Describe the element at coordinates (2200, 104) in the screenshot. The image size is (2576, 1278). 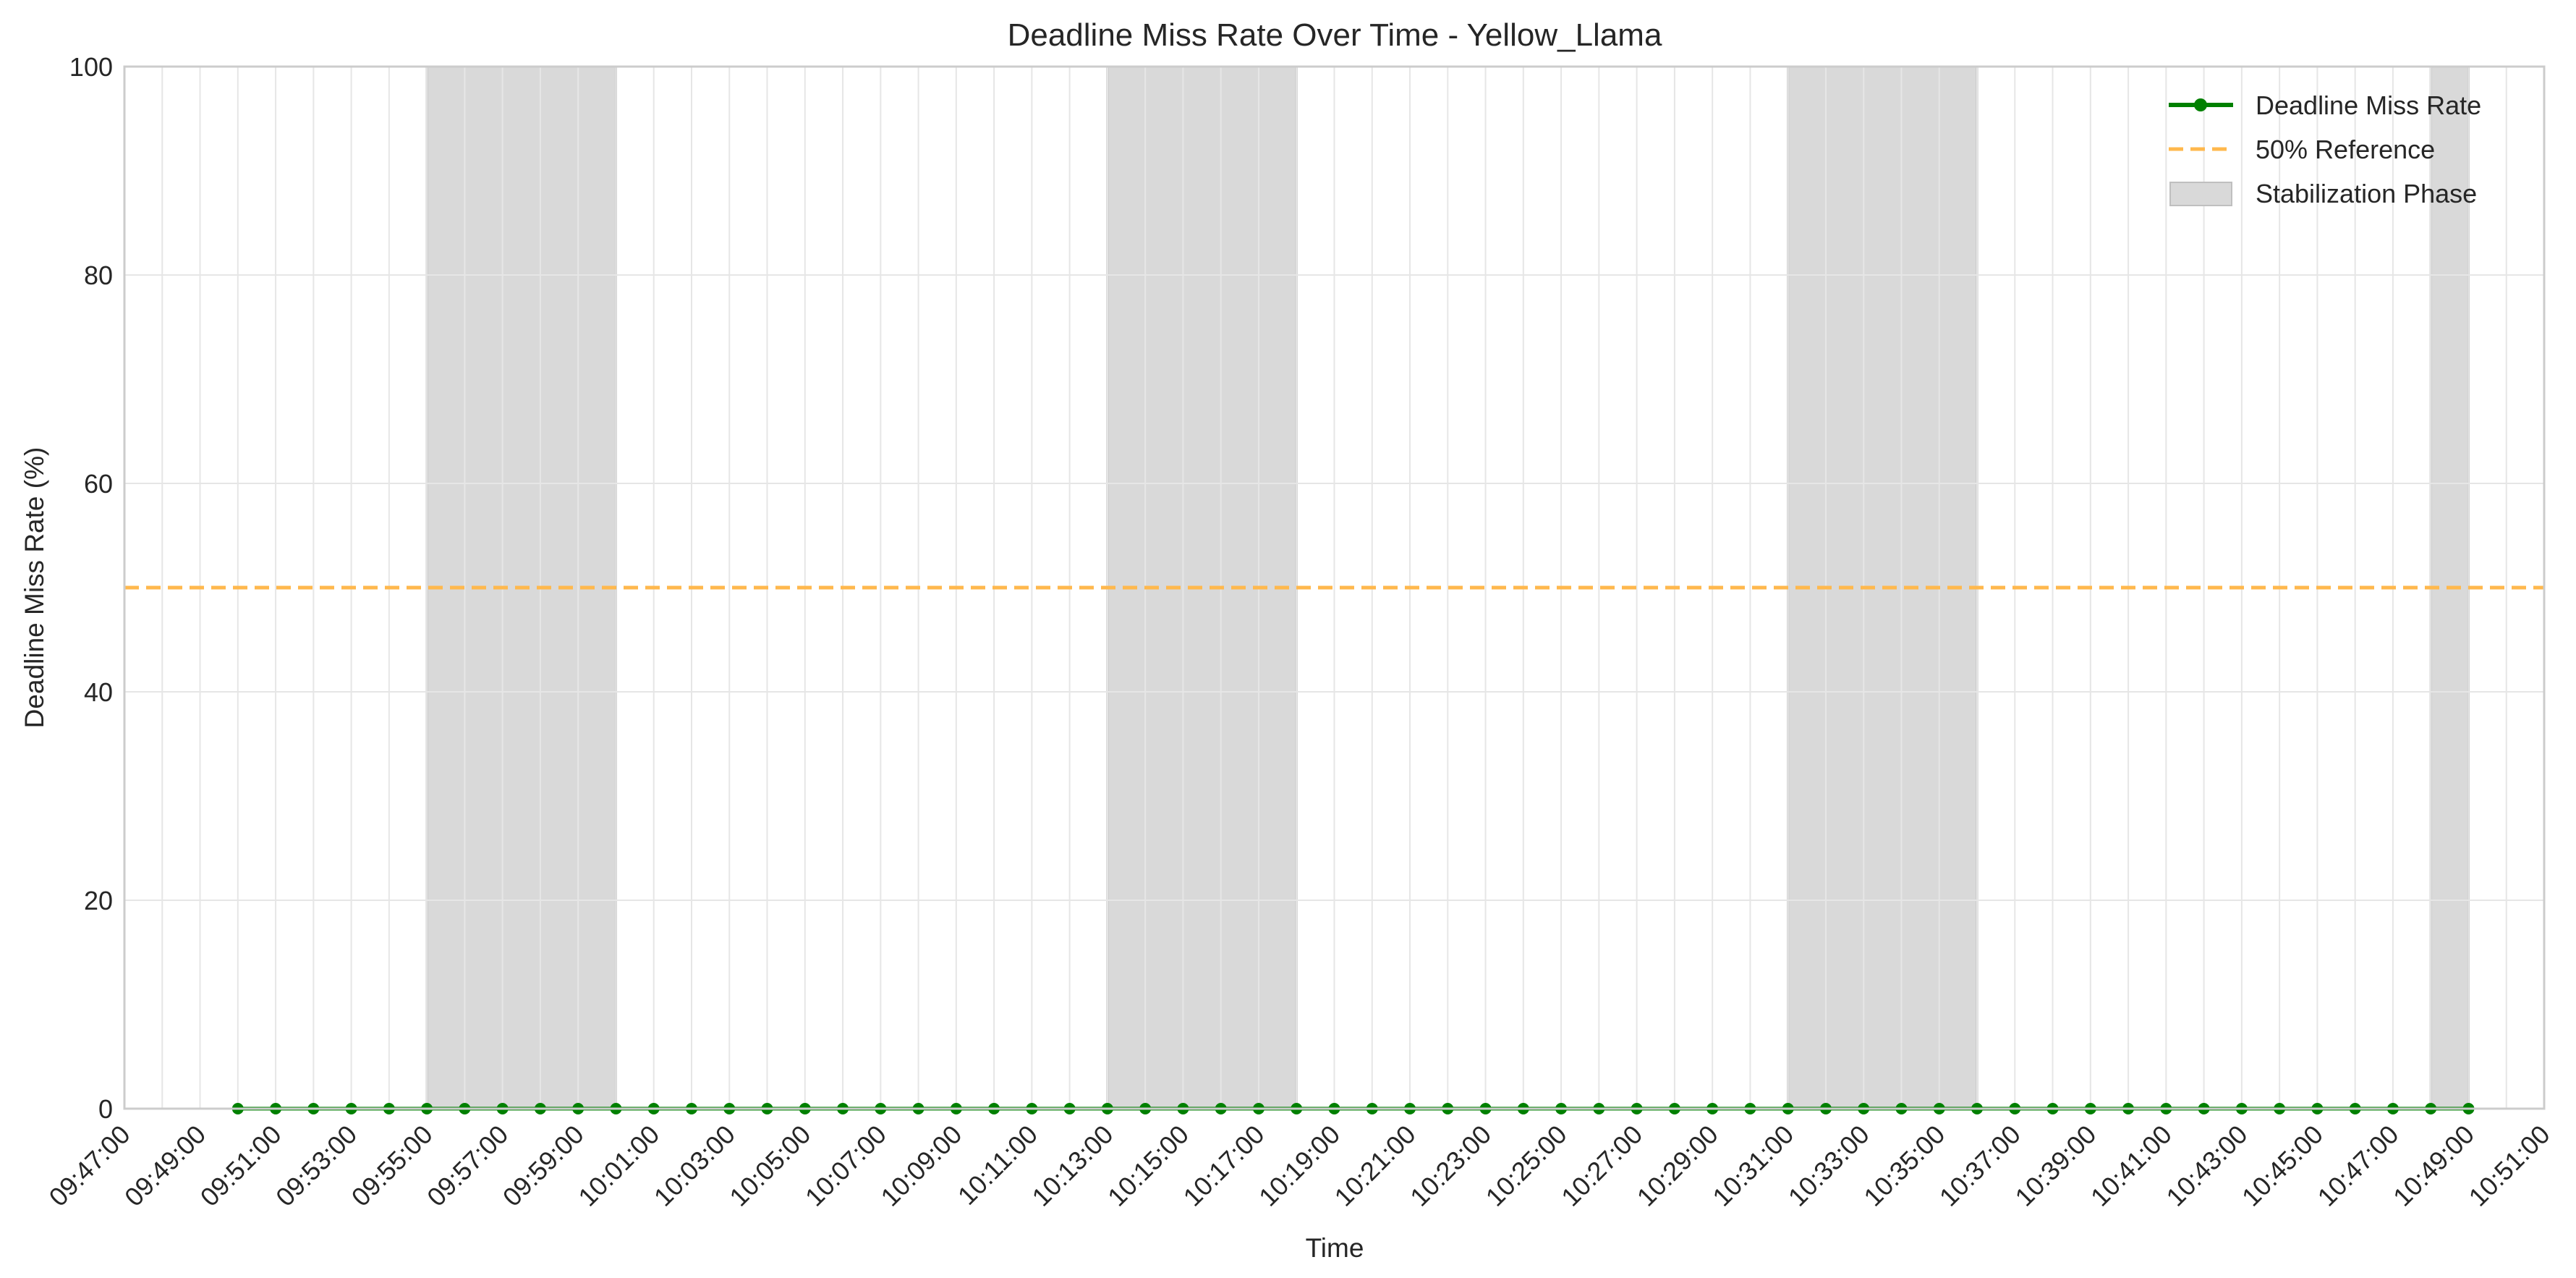
I see `legend-marker-miss-rate-dot` at that location.